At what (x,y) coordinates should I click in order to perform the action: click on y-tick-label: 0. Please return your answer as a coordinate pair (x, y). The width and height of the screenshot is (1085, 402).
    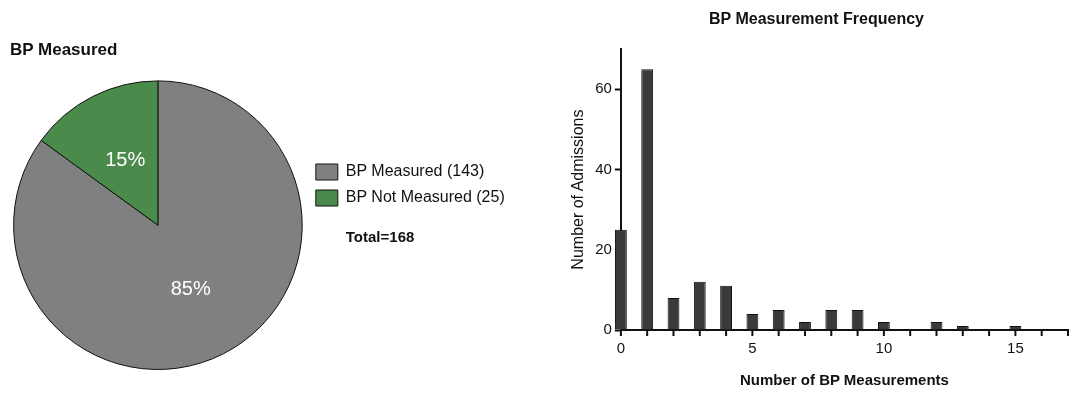
    Looking at the image, I should click on (607, 329).